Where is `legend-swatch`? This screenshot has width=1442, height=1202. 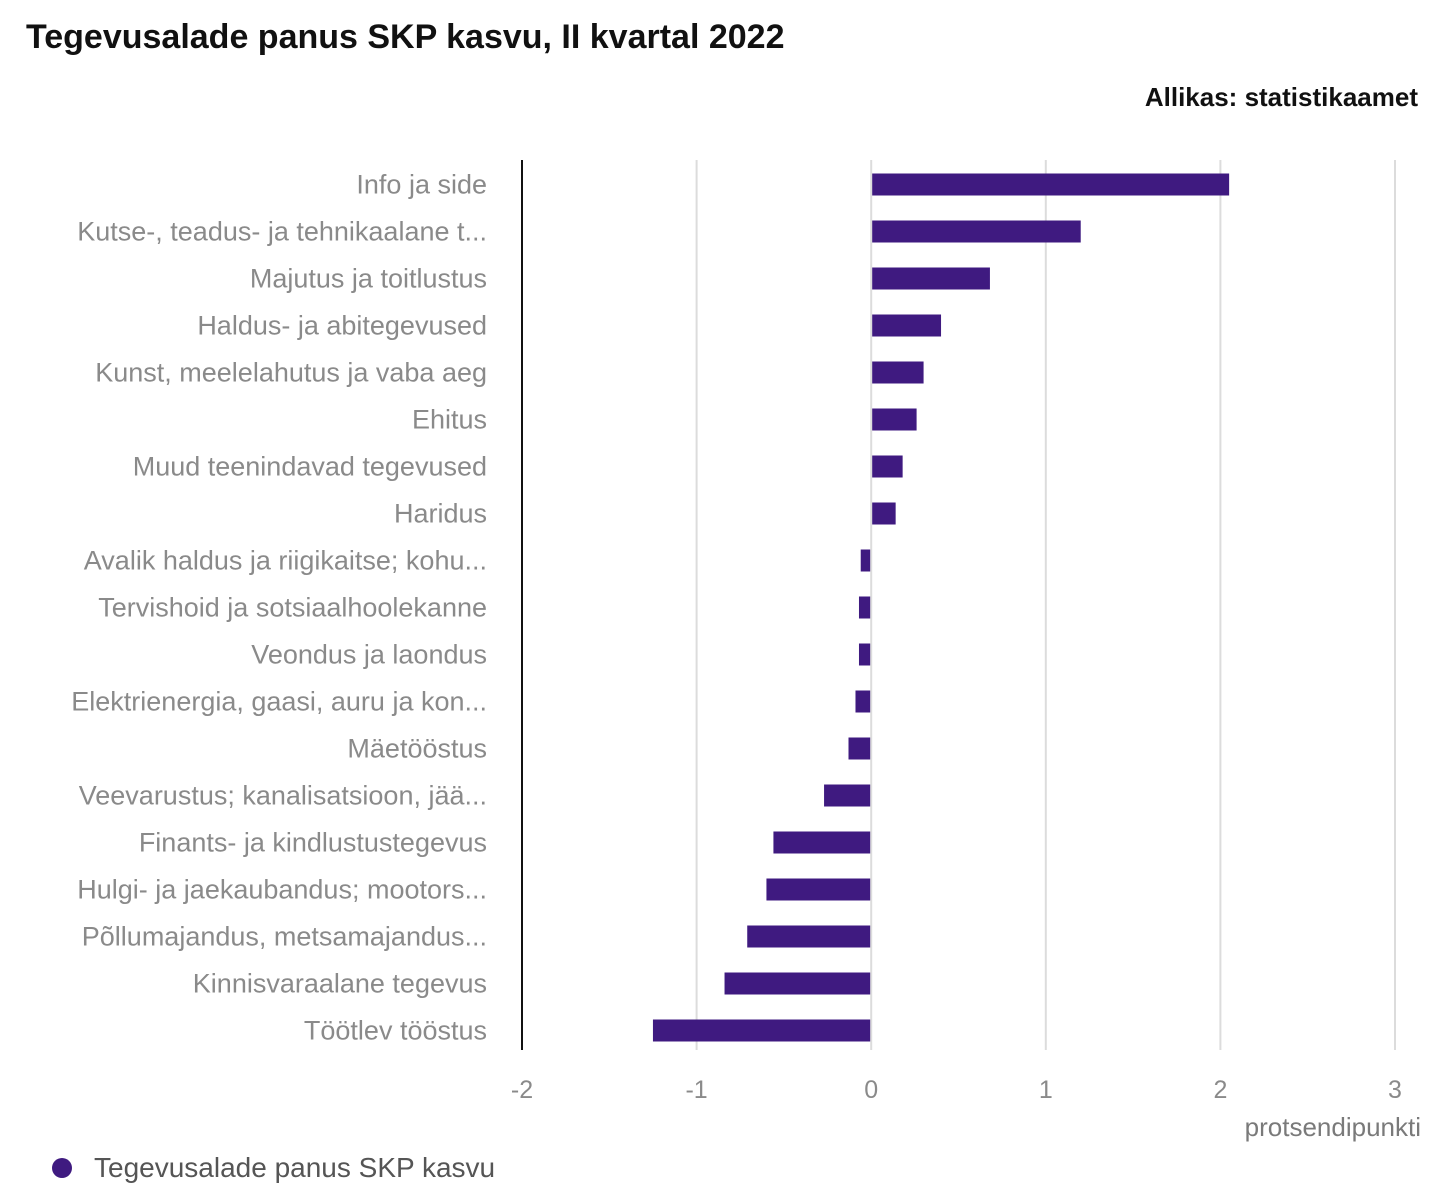
legend-swatch is located at coordinates (62, 1168).